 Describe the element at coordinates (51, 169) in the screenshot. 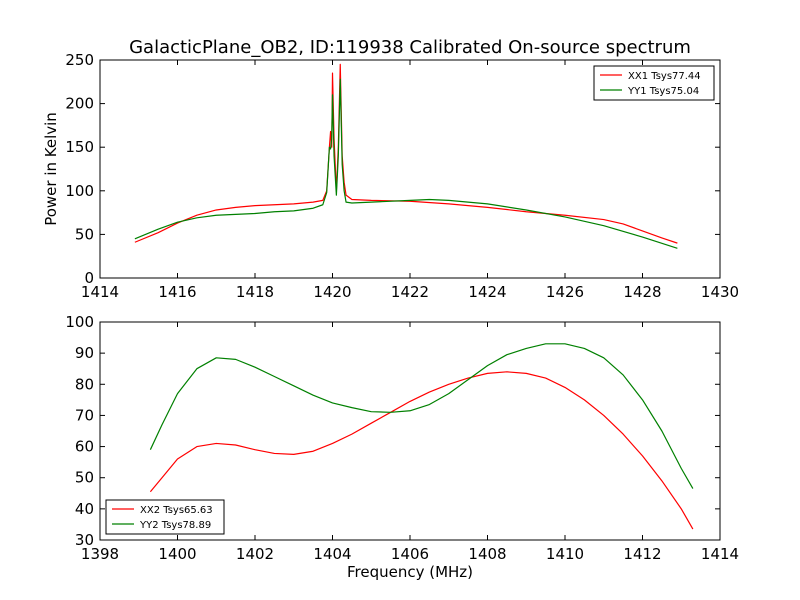

I see `y-axis-label: Power in Kelvin` at that location.